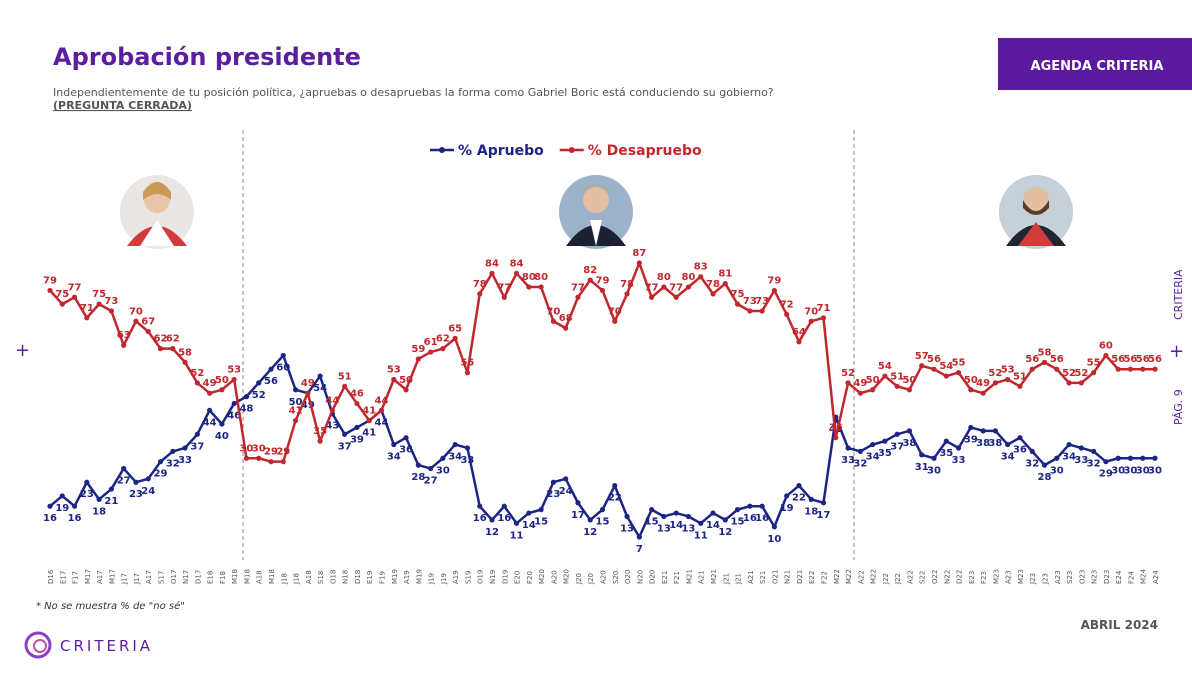 The image size is (1192, 673). Describe the element at coordinates (431, 481) in the screenshot. I see `value-label: 27` at that location.